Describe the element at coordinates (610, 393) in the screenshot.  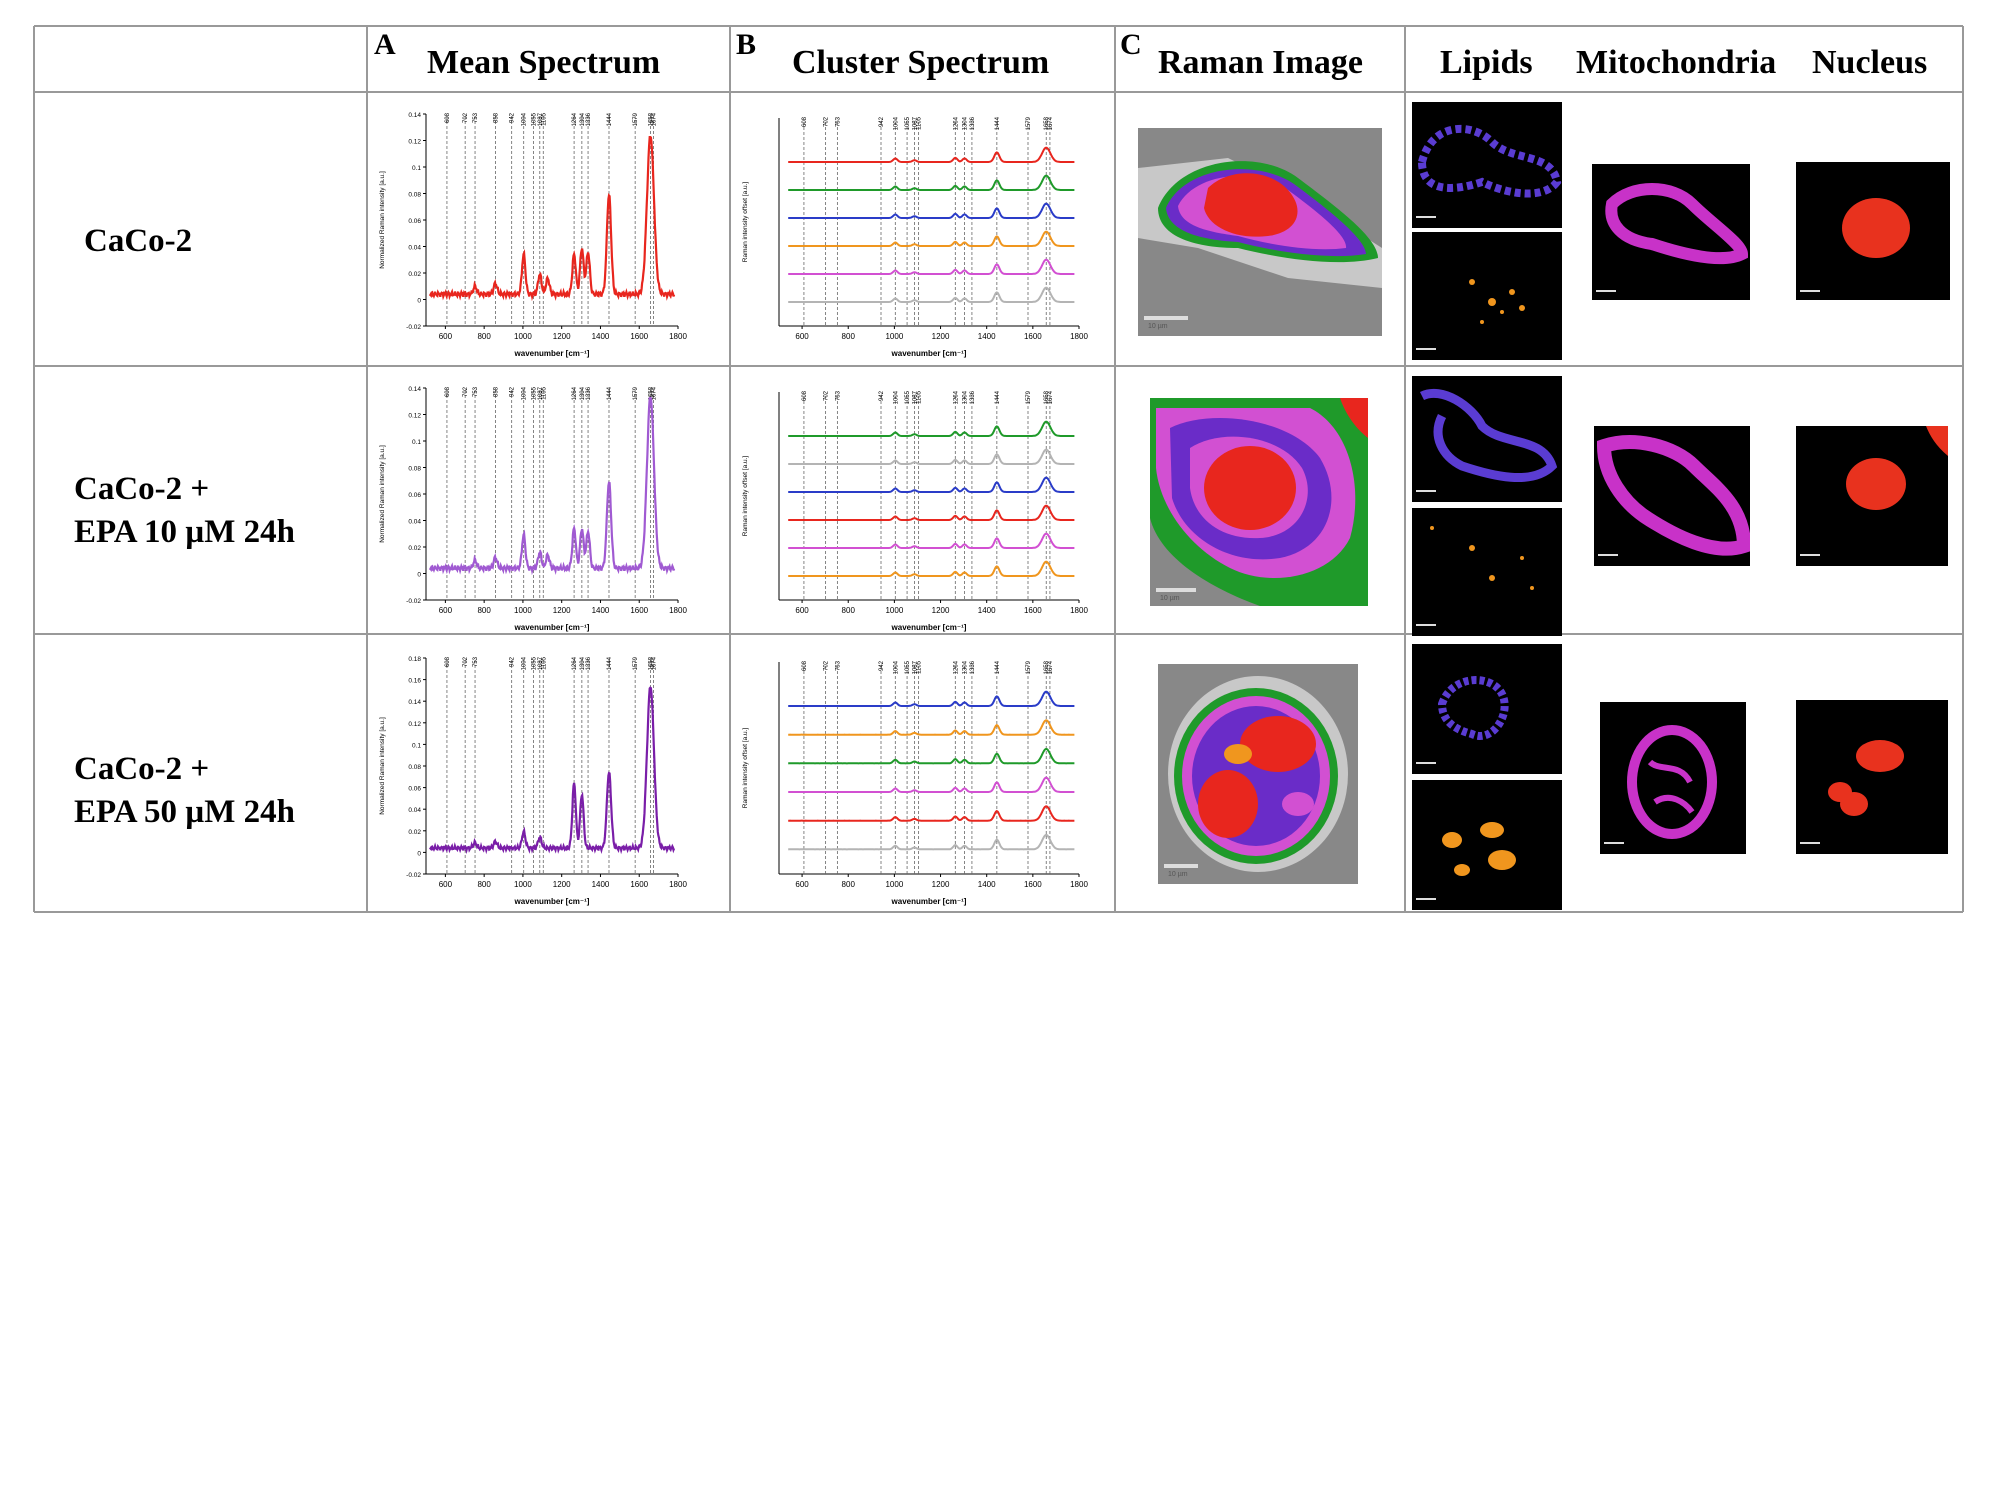
I see `peak-label: 1444` at that location.